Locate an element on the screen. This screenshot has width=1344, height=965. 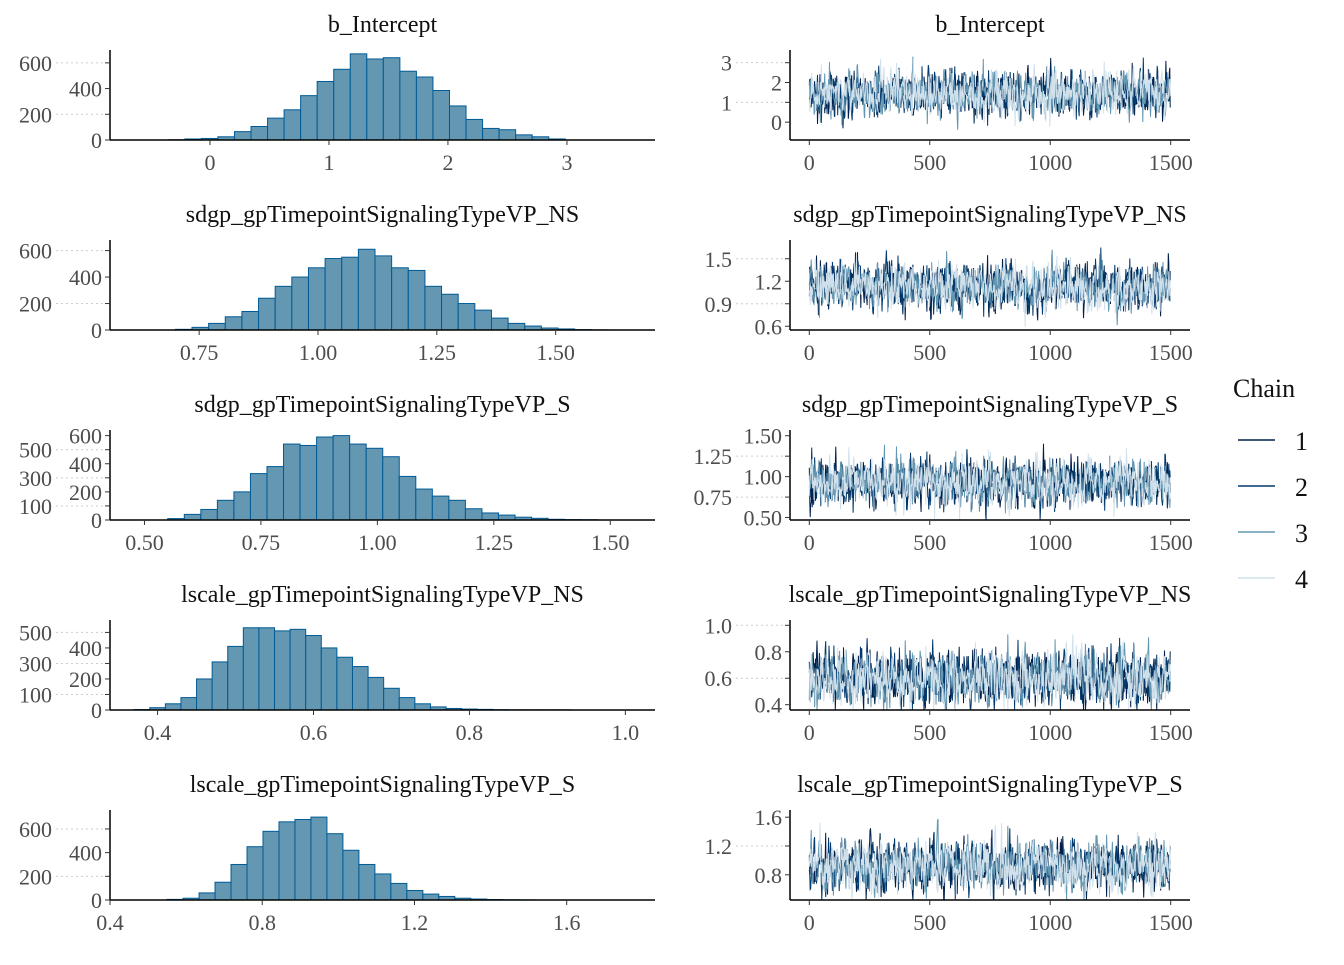
x-tick-label: 1.50 is located at coordinates (555, 352).